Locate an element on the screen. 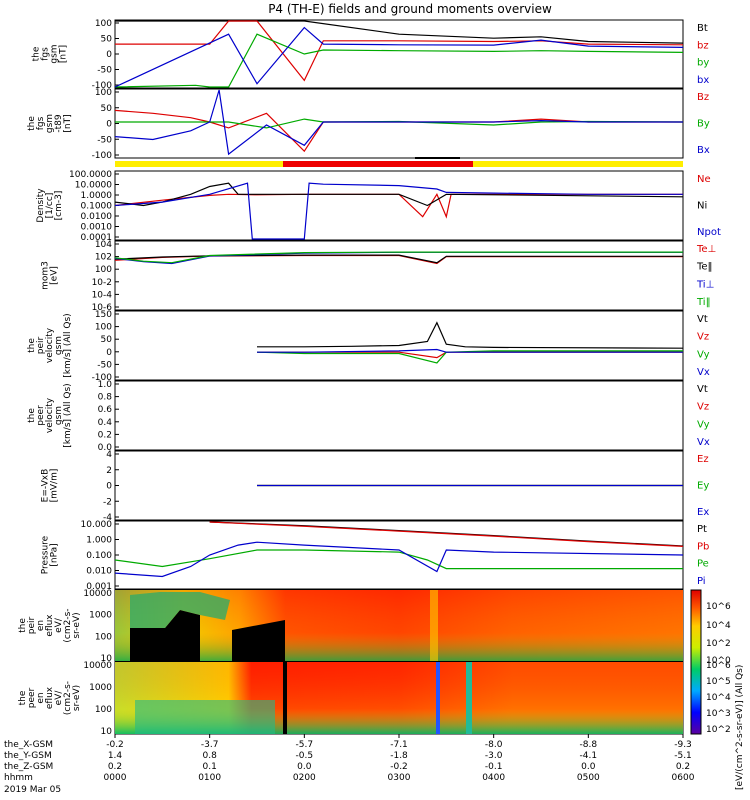  legend-Ti⊥: Ti⊥ is located at coordinates (705, 284).